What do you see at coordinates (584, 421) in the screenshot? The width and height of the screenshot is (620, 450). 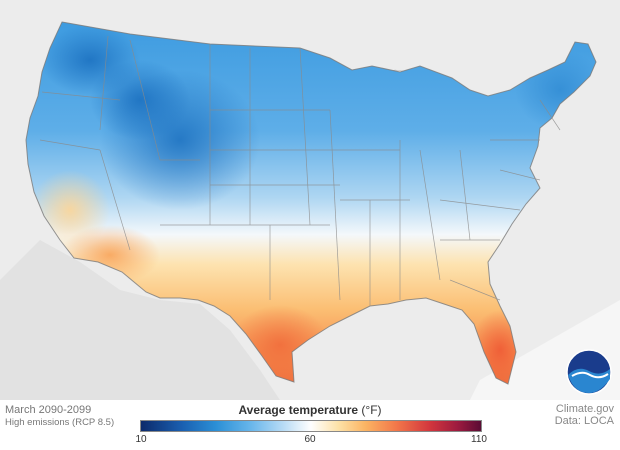 I see `data-credit: Data: LOCA` at bounding box center [584, 421].